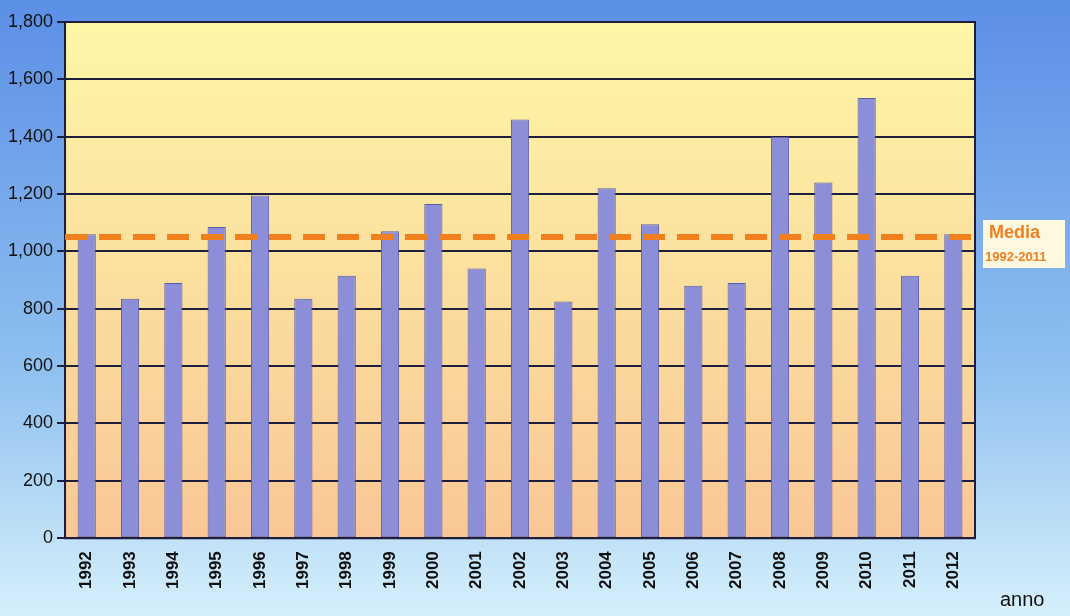  I want to click on x-tick-label: 2007, so click(736, 570).